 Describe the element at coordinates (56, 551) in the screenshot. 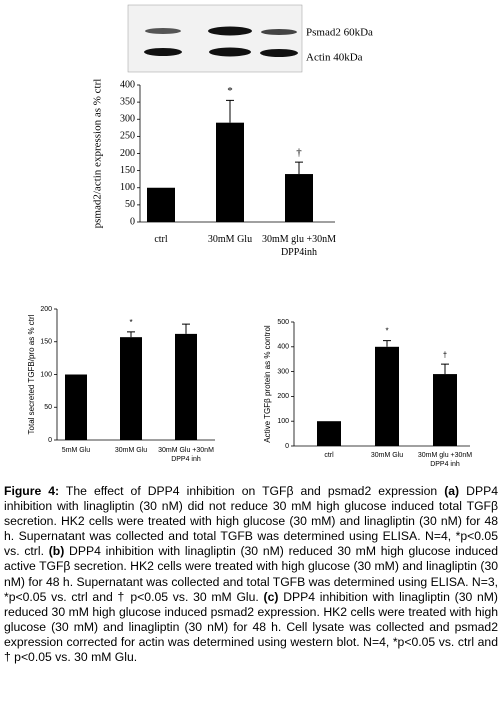

I see `panel-label: (b)` at that location.